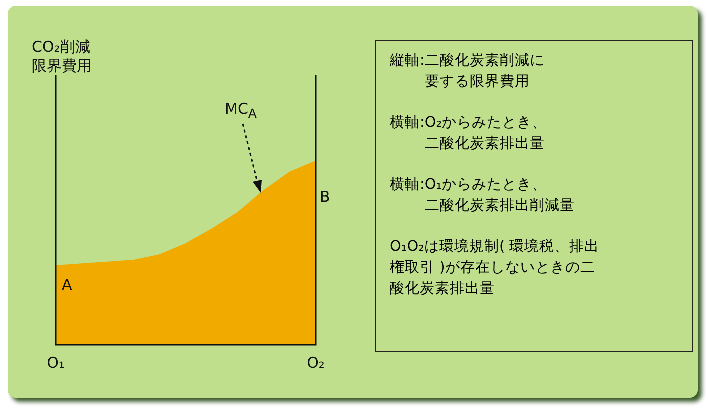 Image resolution: width=708 pixels, height=415 pixels. I want to click on text: 横軸:O₂からみたとき、二酸化炭素排出量, so click(469, 134).